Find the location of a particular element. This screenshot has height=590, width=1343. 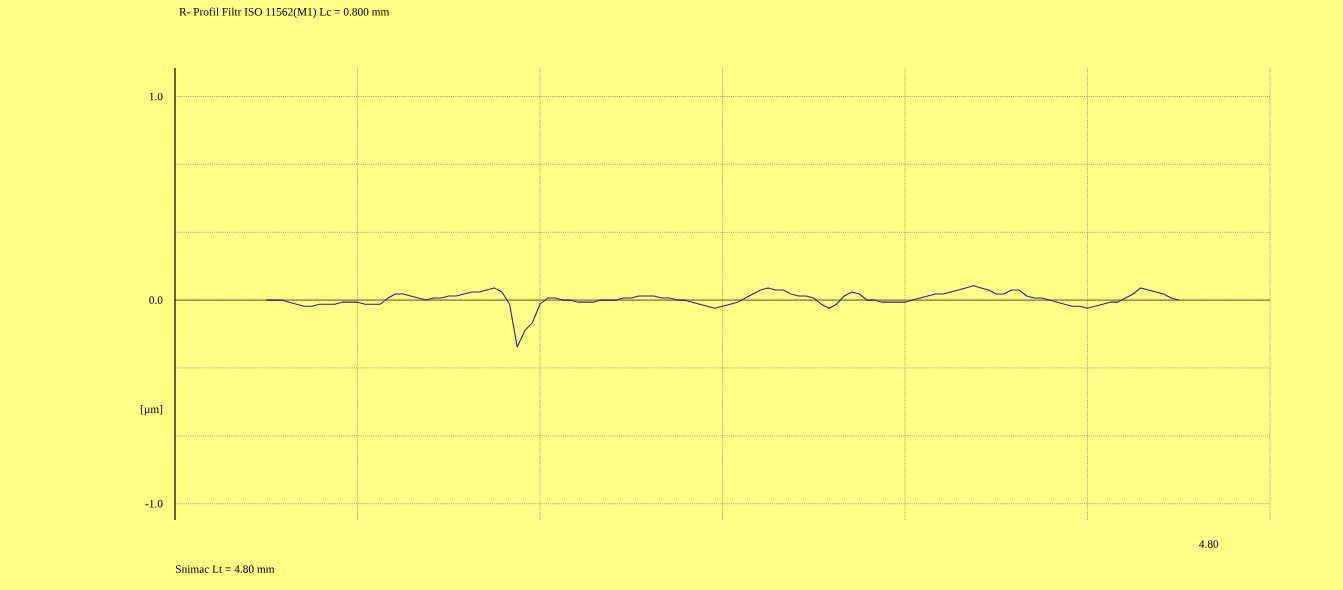

y-axis-title: [µm] is located at coordinates (151, 410).